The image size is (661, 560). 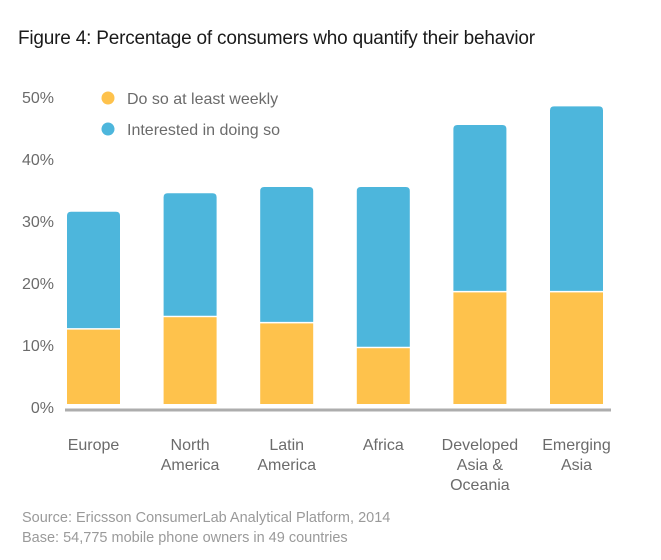 What do you see at coordinates (577, 456) in the screenshot?
I see `x-tick-label: Emerging Asia` at bounding box center [577, 456].